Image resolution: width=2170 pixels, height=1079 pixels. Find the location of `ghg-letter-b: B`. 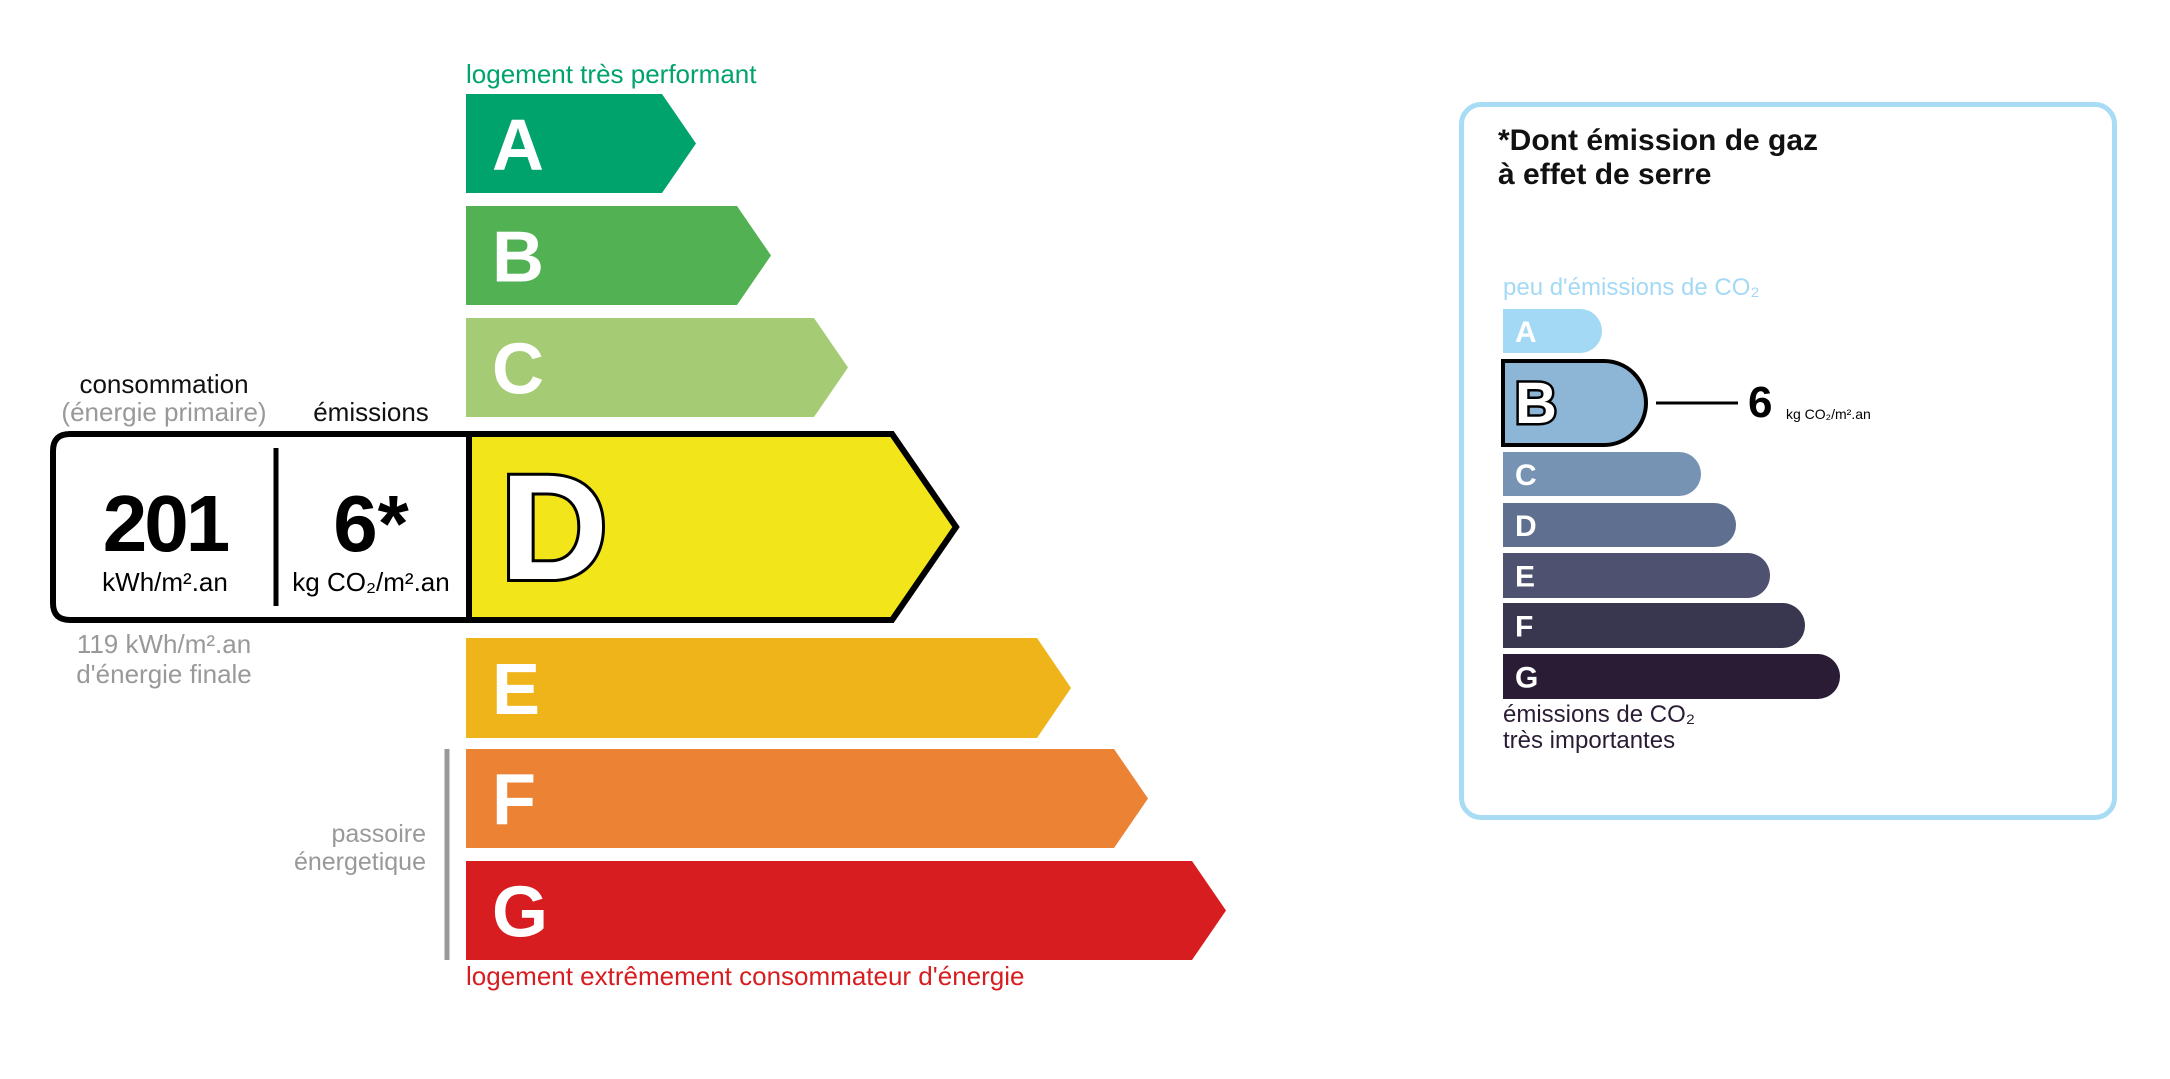

ghg-letter-b: B is located at coordinates (1536, 403).